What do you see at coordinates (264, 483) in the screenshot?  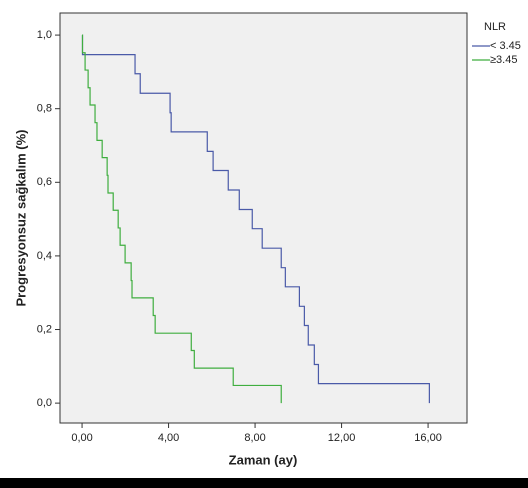 I see `bottom-bar` at bounding box center [264, 483].